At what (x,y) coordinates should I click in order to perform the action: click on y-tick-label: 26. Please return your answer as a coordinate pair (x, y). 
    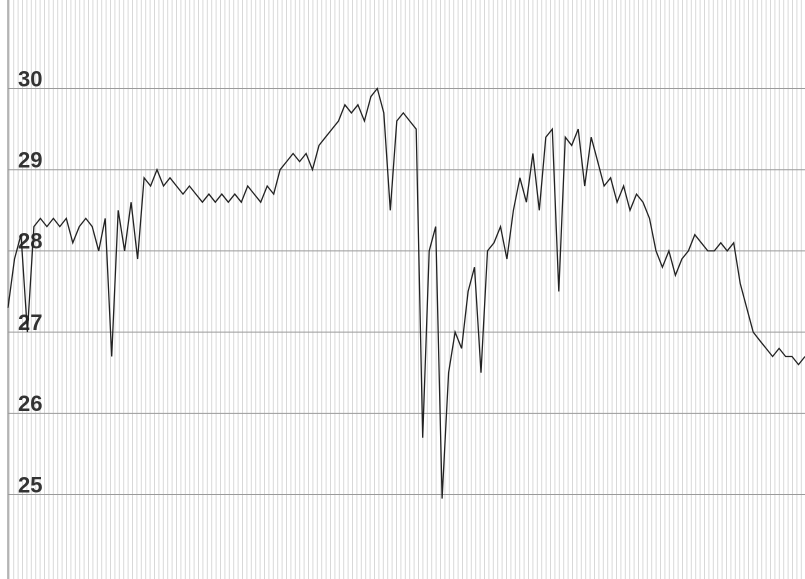
    Looking at the image, I should click on (30, 403).